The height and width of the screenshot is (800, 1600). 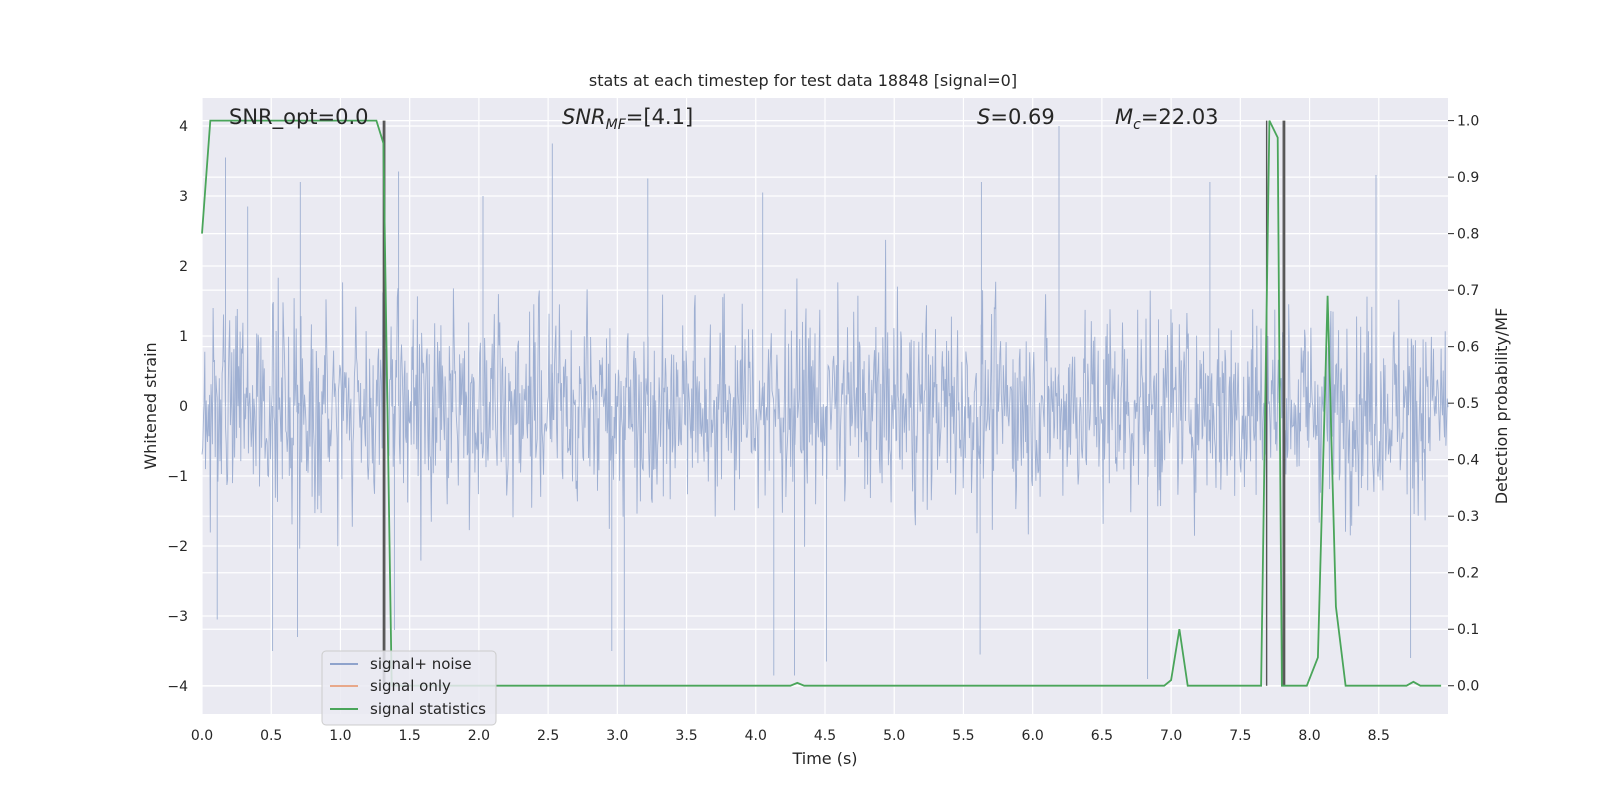 What do you see at coordinates (1468, 348) in the screenshot?
I see `right-y-tick-label: 0.6` at bounding box center [1468, 348].